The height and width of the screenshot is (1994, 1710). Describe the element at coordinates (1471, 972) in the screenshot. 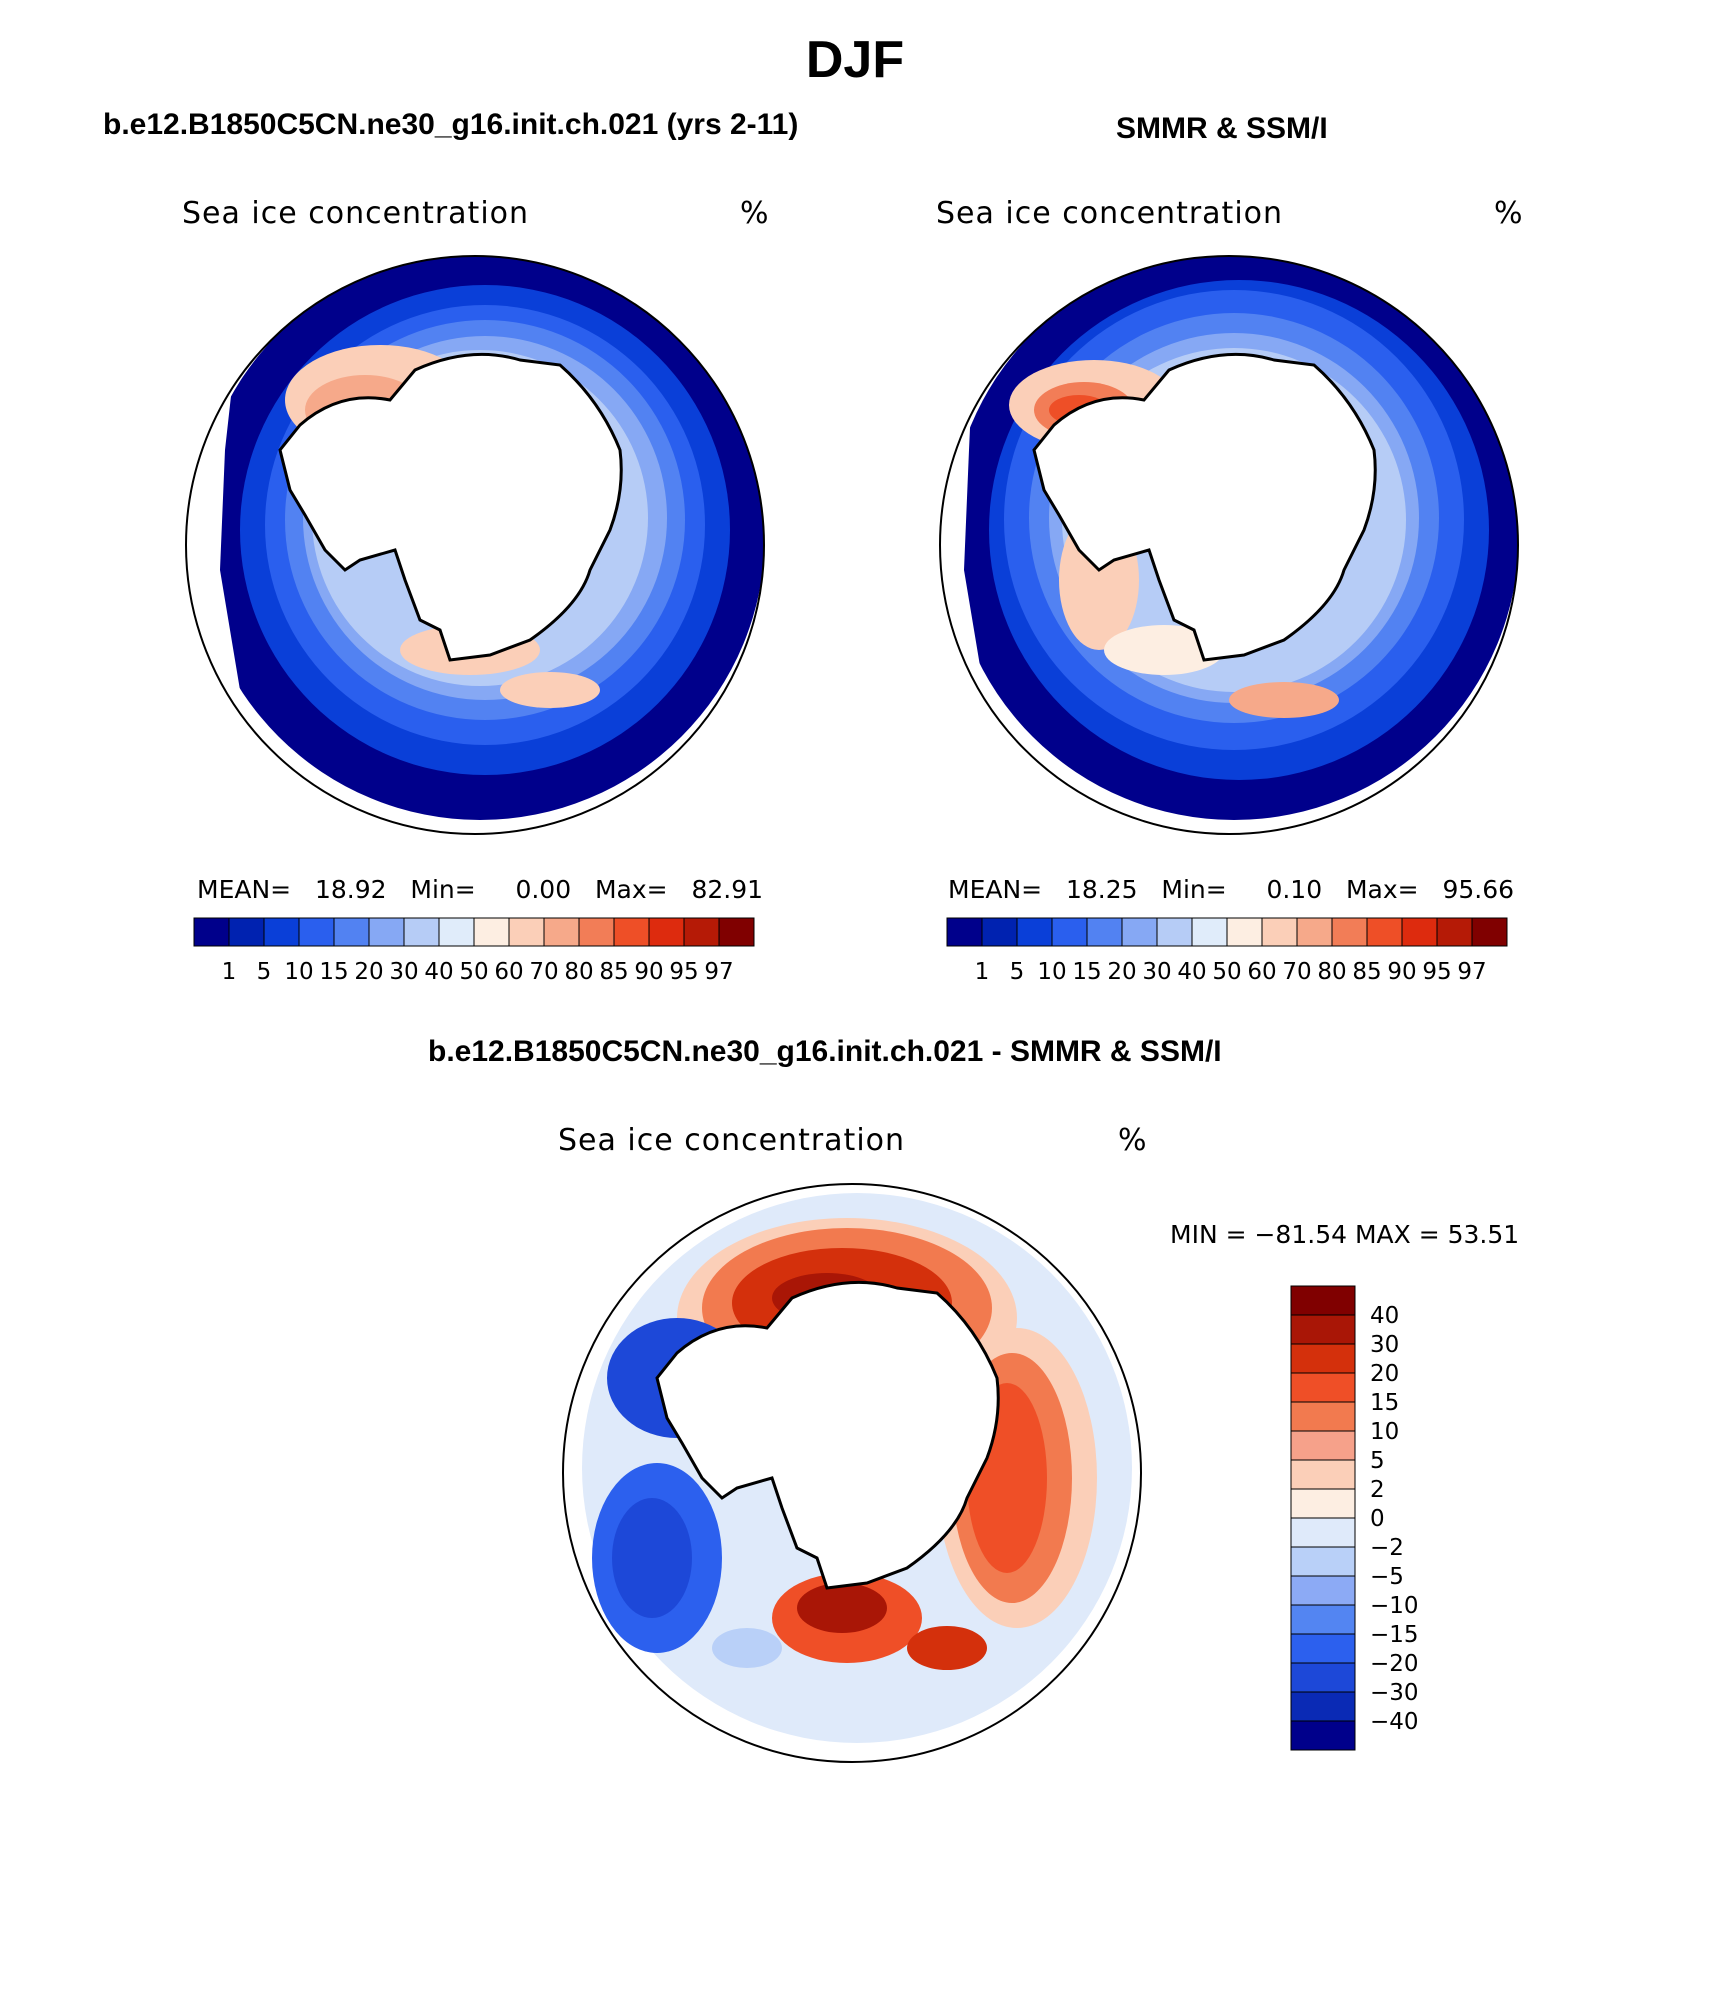

I see `panel2-colorbar-tick-label: 97` at that location.